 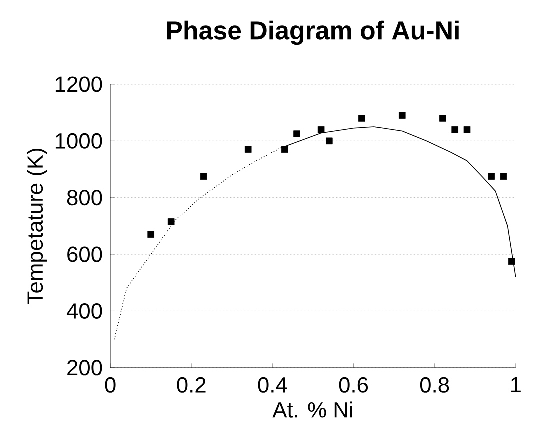 What do you see at coordinates (37, 226) in the screenshot?
I see `y-axis-title: Tempetature (K)` at bounding box center [37, 226].